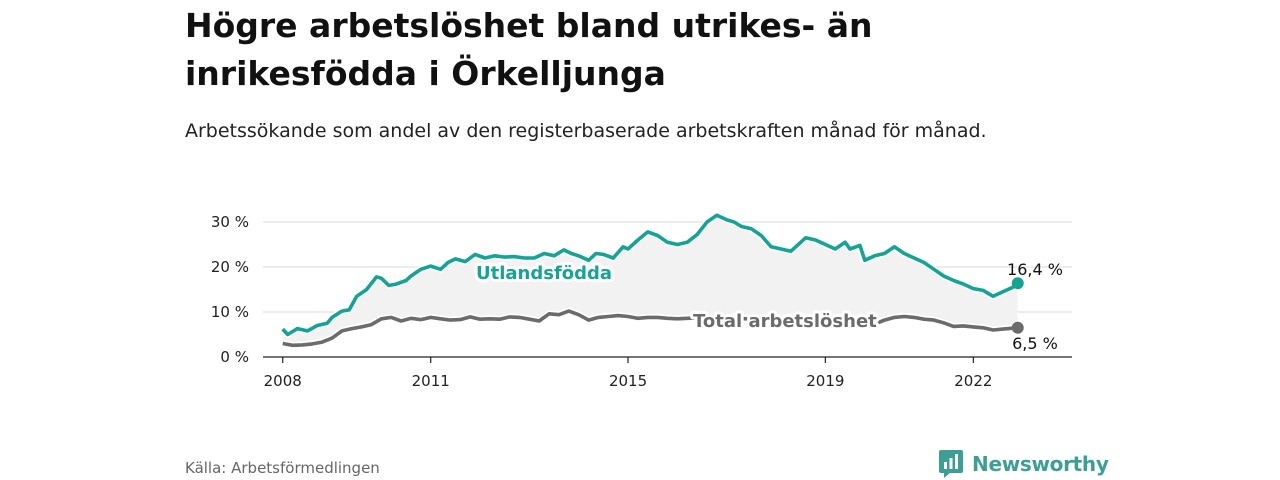 The image size is (1280, 480). What do you see at coordinates (431, 381) in the screenshot?
I see `x-tick-label: 2011` at bounding box center [431, 381].